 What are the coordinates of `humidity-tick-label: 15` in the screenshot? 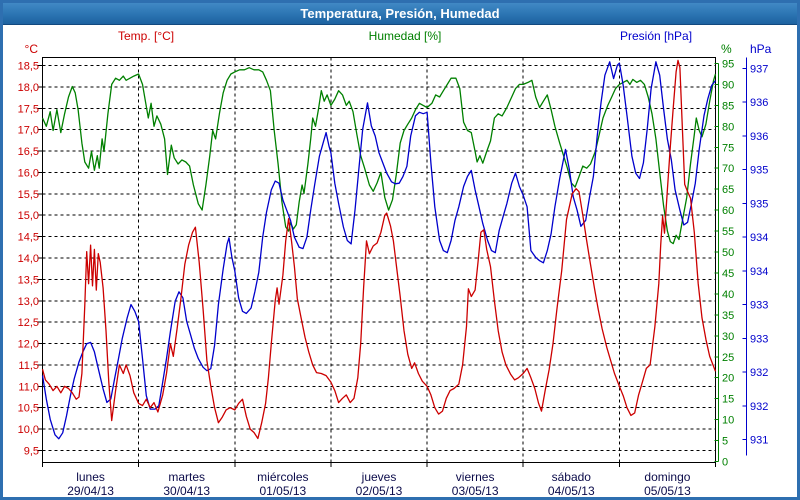 It's located at (728, 400).